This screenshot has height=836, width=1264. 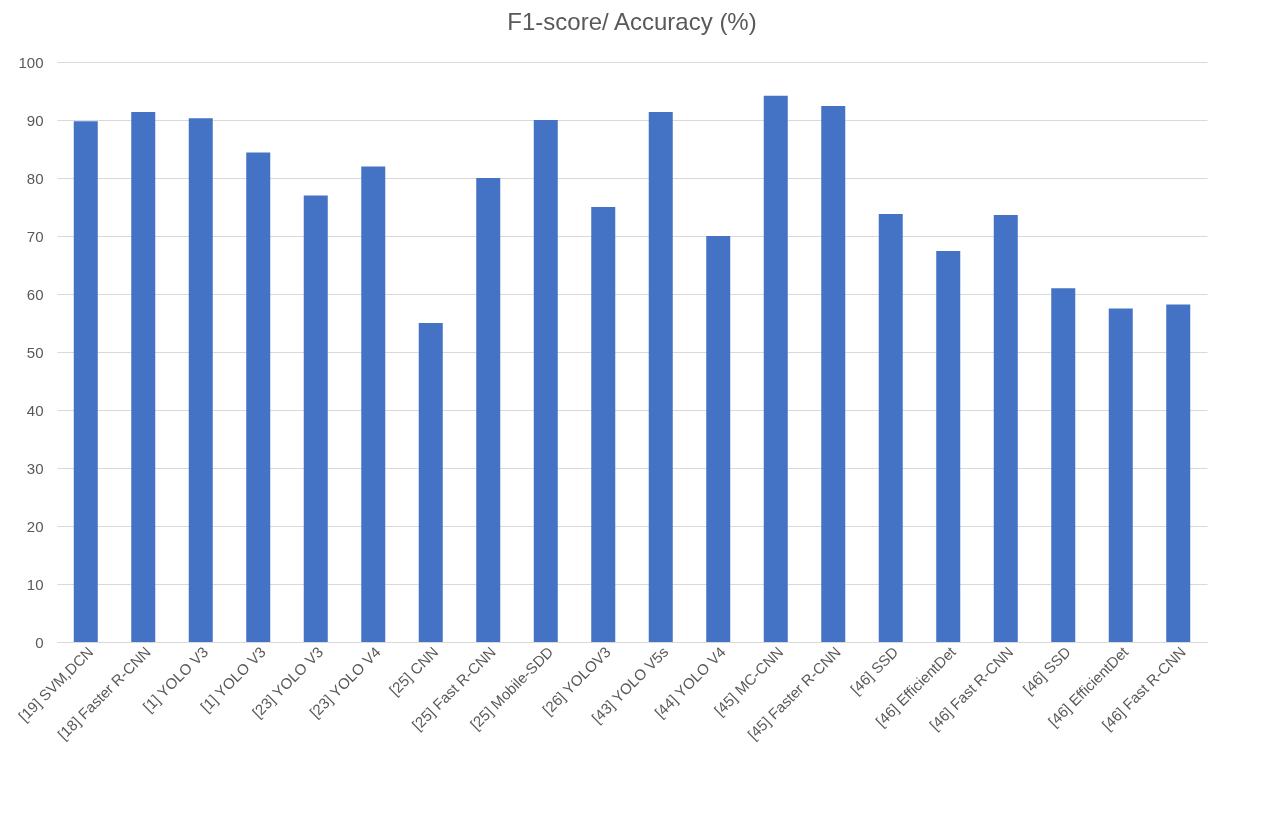 What do you see at coordinates (31, 62) in the screenshot?
I see `y-tick-label: 100` at bounding box center [31, 62].